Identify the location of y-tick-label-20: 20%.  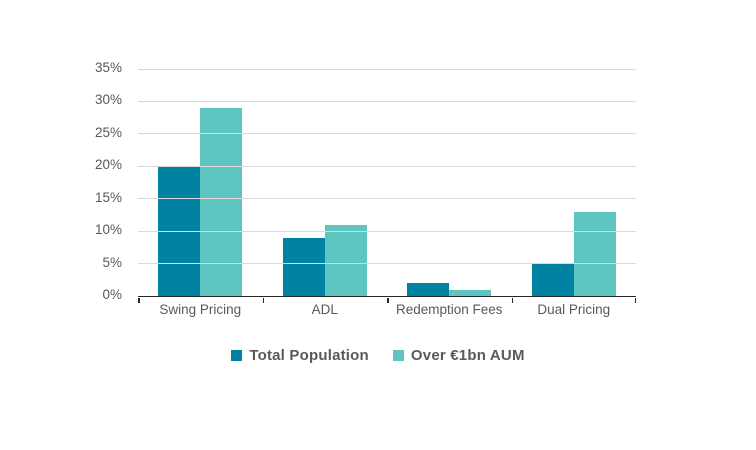
(108, 165).